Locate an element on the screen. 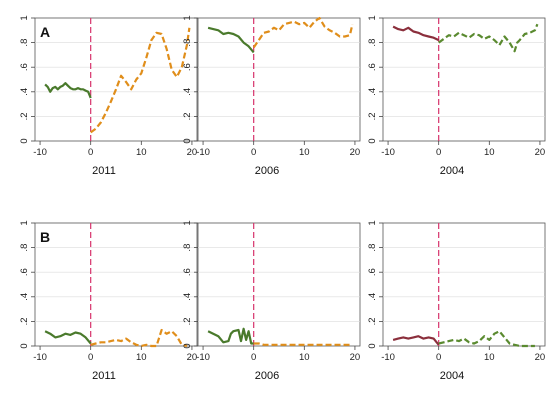 The height and width of the screenshot is (407, 553). panel-letter: A is located at coordinates (45, 32).